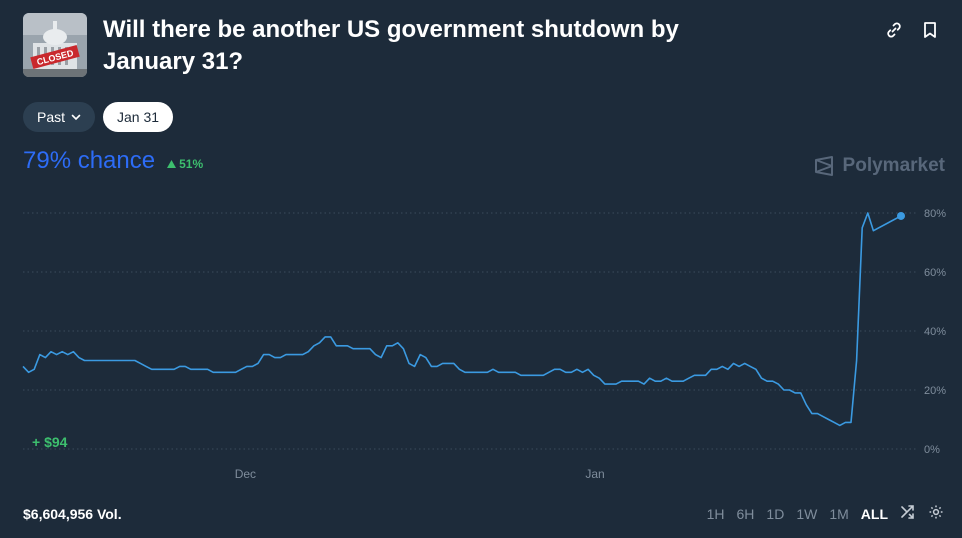 The width and height of the screenshot is (962, 538). I want to click on triangle-up-icon, so click(172, 164).